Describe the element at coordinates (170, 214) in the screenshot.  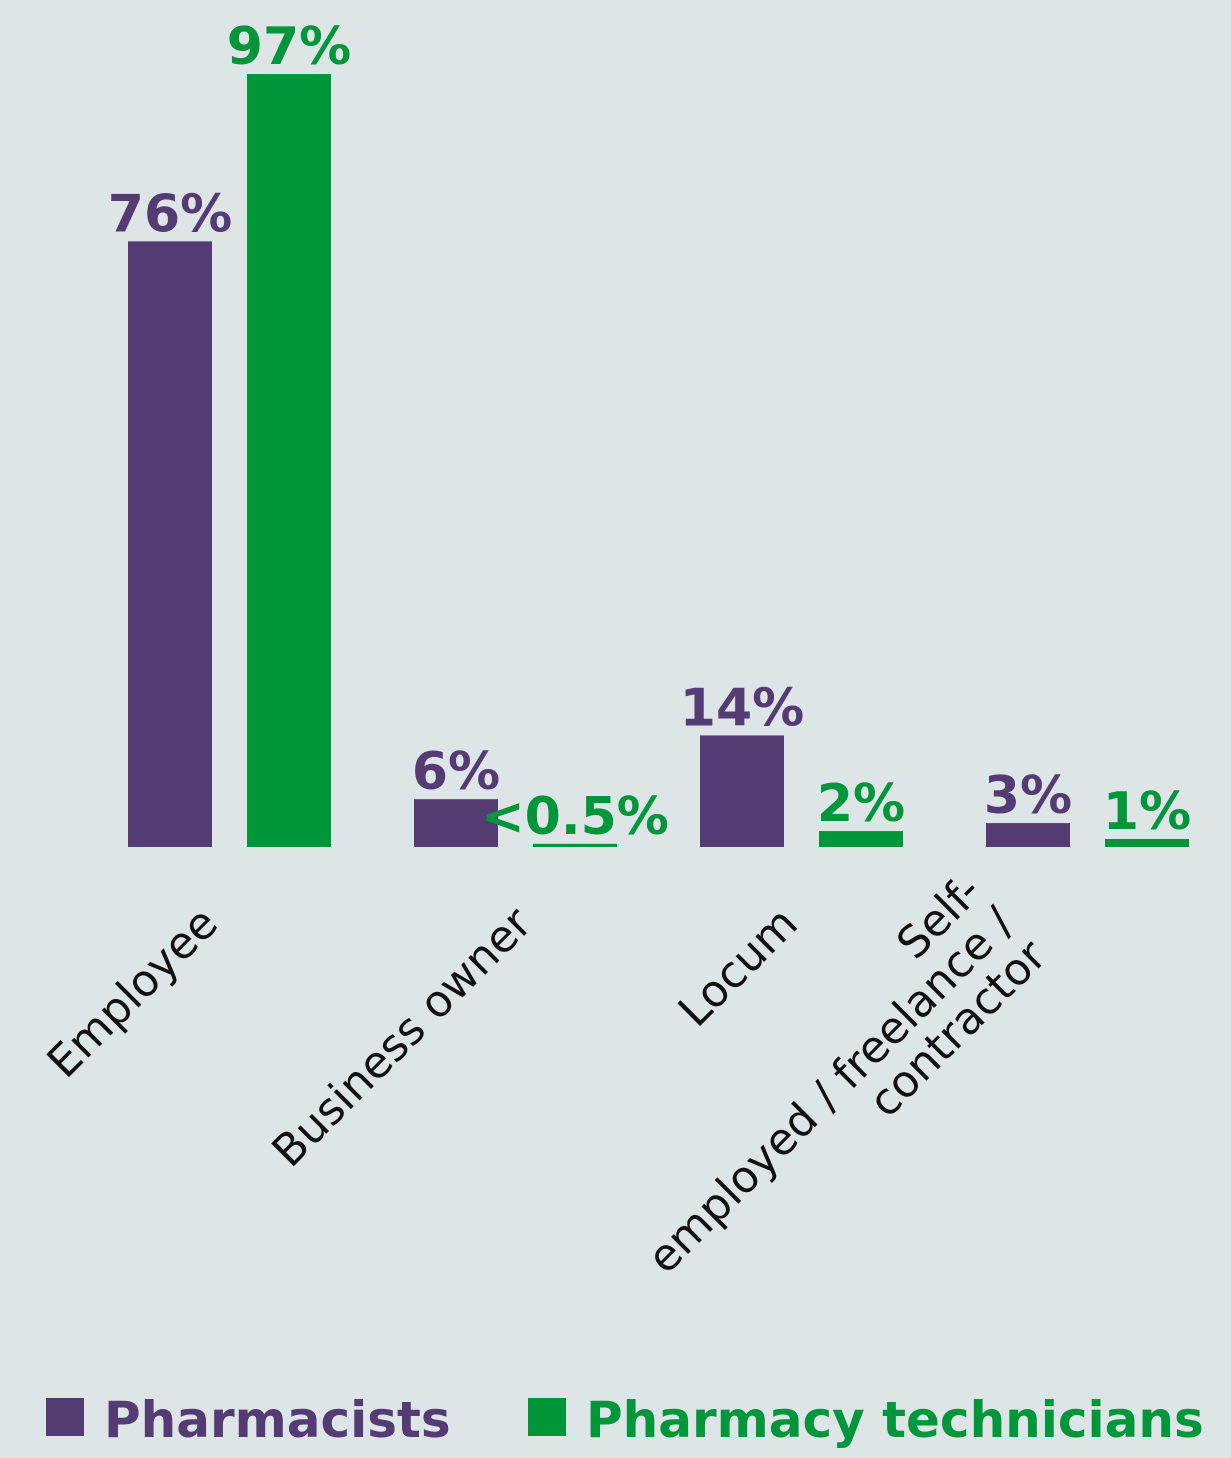
I see `value-label-pharmacists-0: 76%` at that location.